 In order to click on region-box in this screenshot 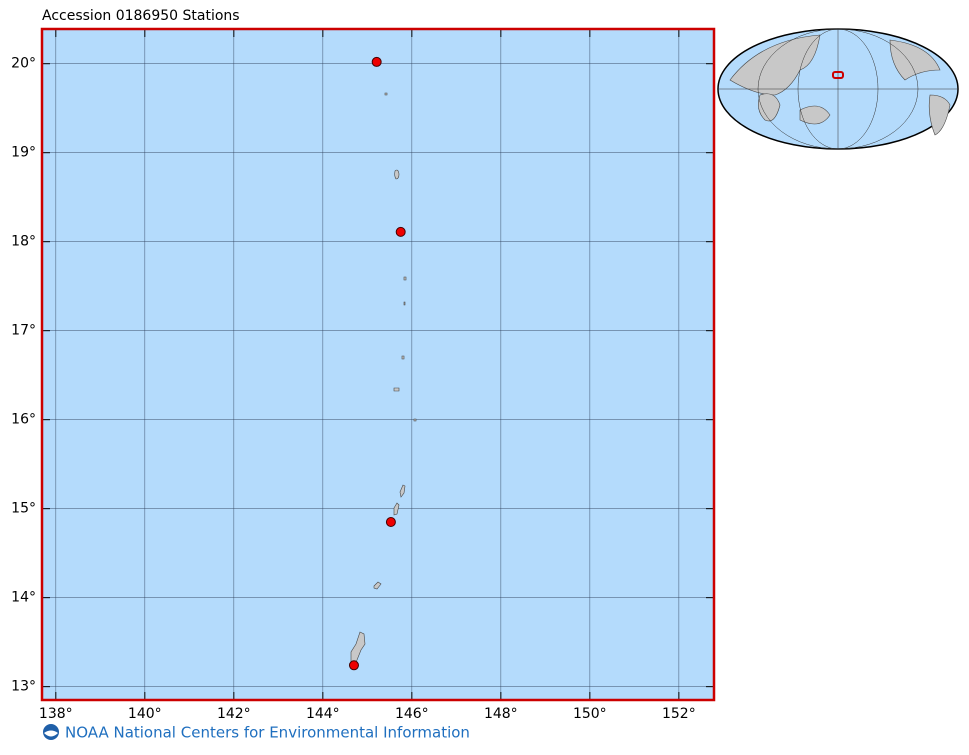, I will do `click(838, 75)`.